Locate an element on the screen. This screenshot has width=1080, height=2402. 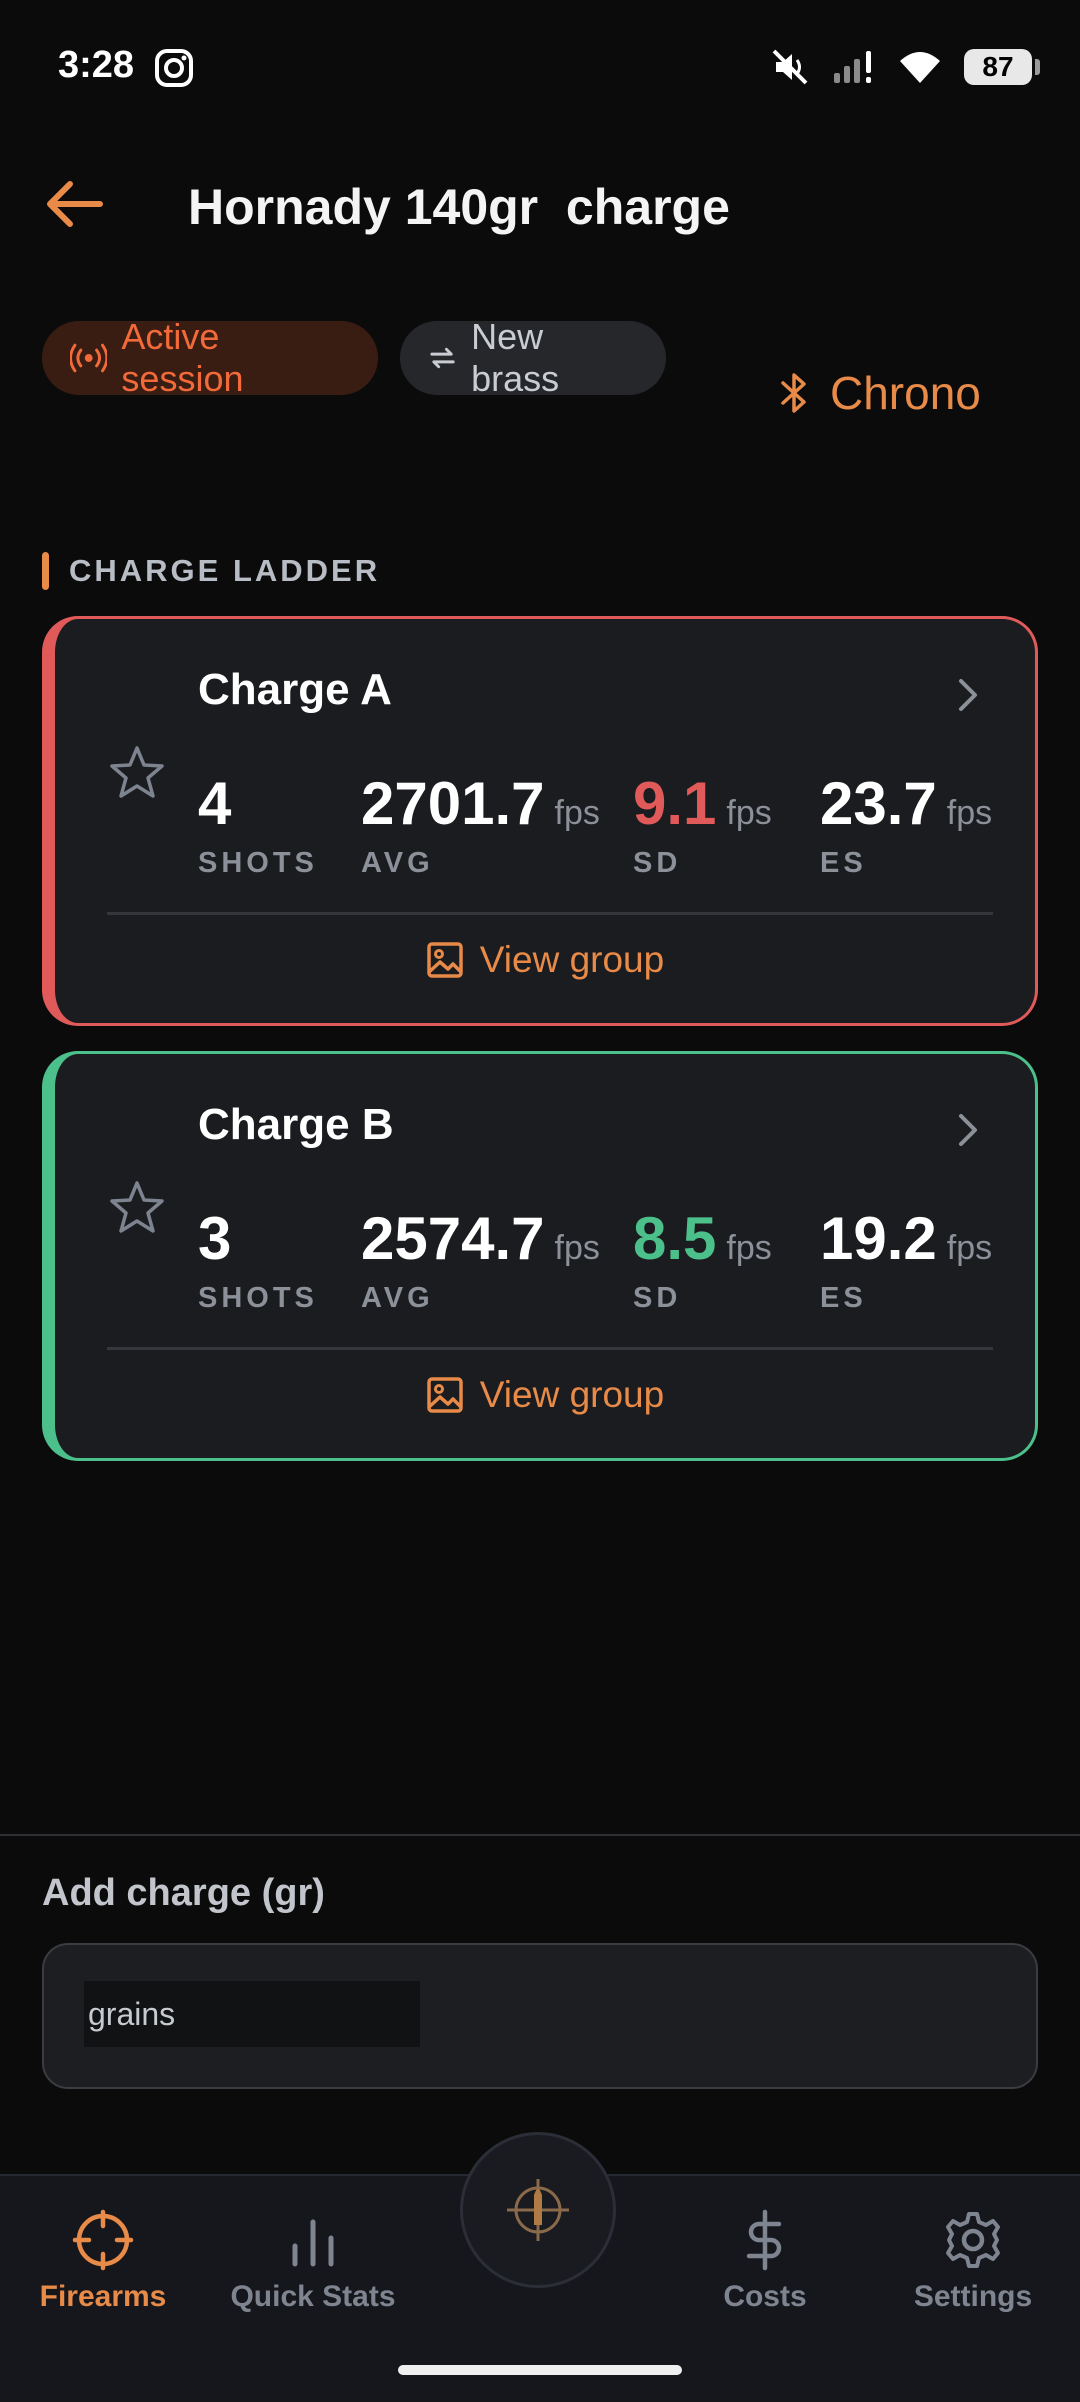
center-action-button is located at coordinates (538, 2210).